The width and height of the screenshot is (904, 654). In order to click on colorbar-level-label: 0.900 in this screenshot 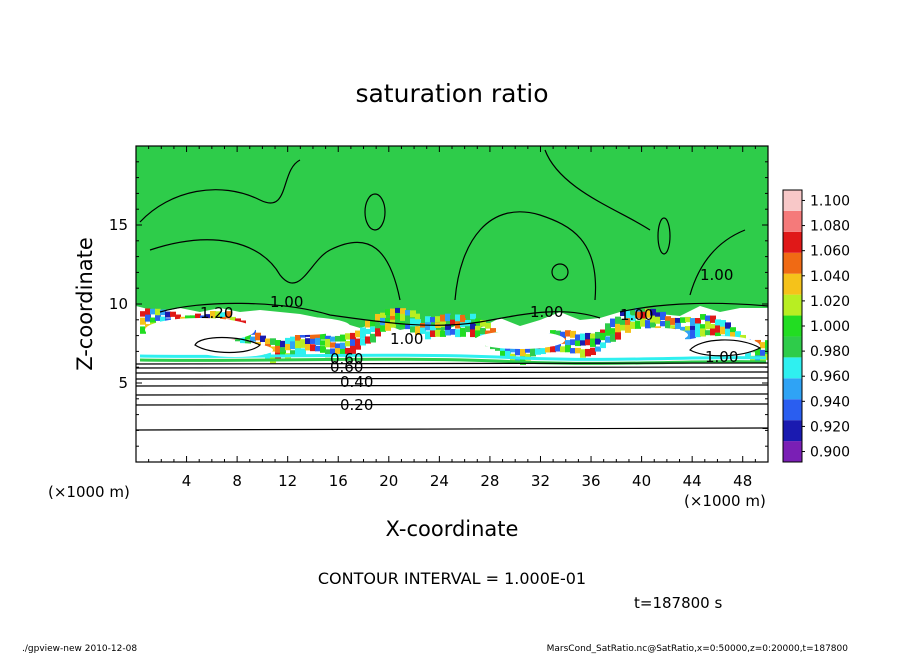, I will do `click(830, 453)`.